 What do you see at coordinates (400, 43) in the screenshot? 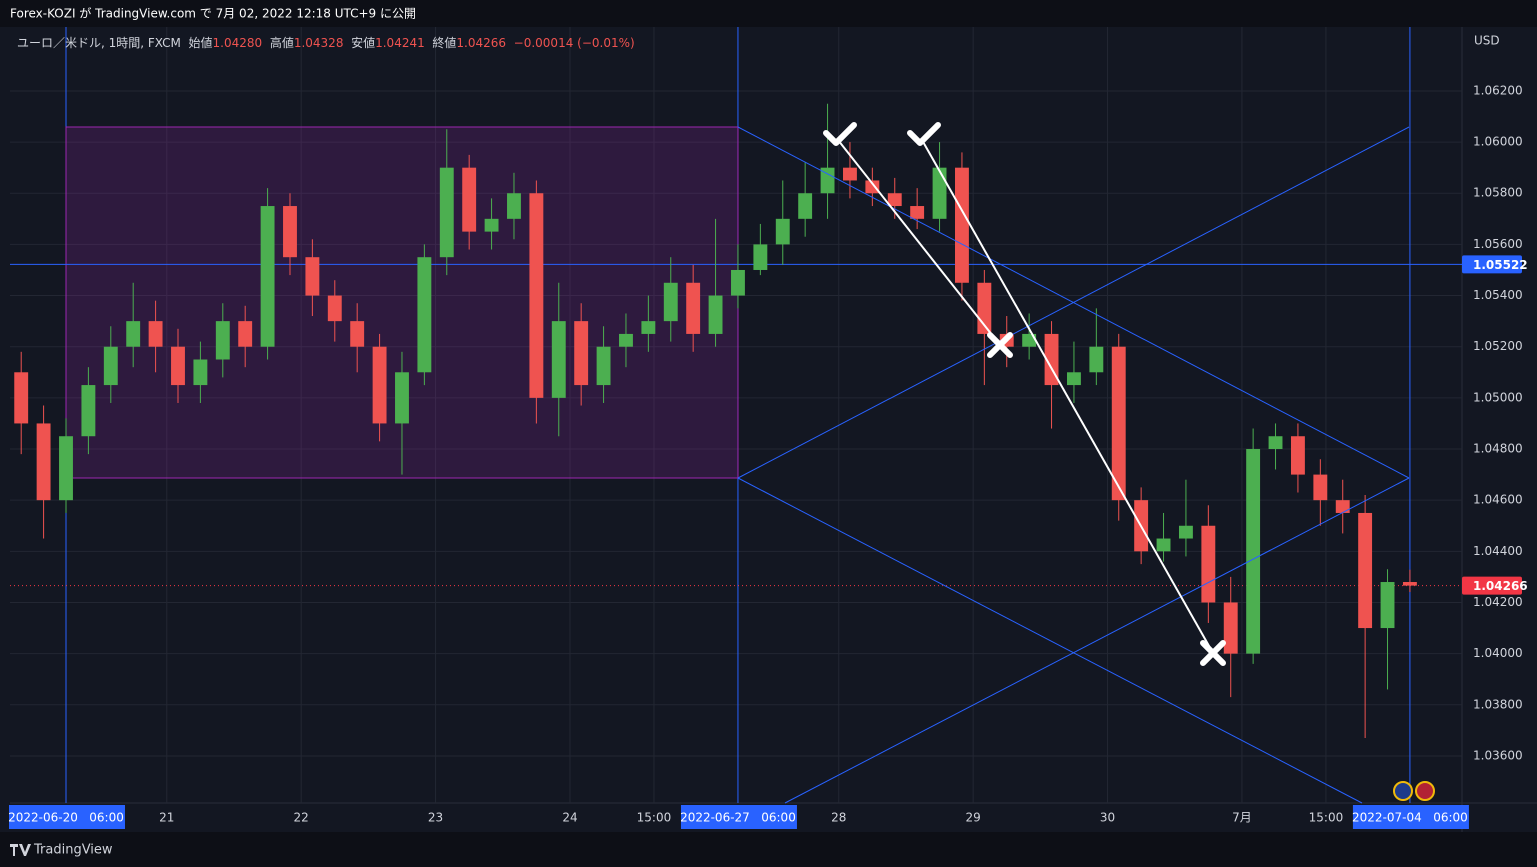
I see `low: 1.04241` at bounding box center [400, 43].